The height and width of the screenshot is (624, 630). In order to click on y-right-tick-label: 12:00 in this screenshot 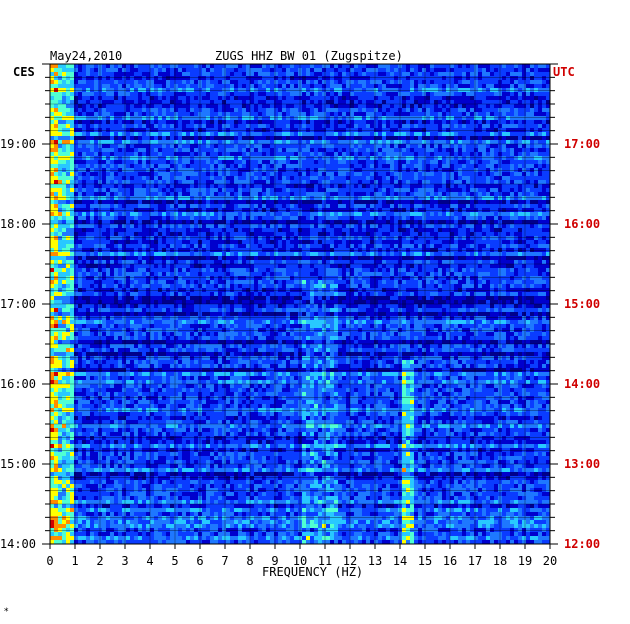, I will do `click(582, 544)`.